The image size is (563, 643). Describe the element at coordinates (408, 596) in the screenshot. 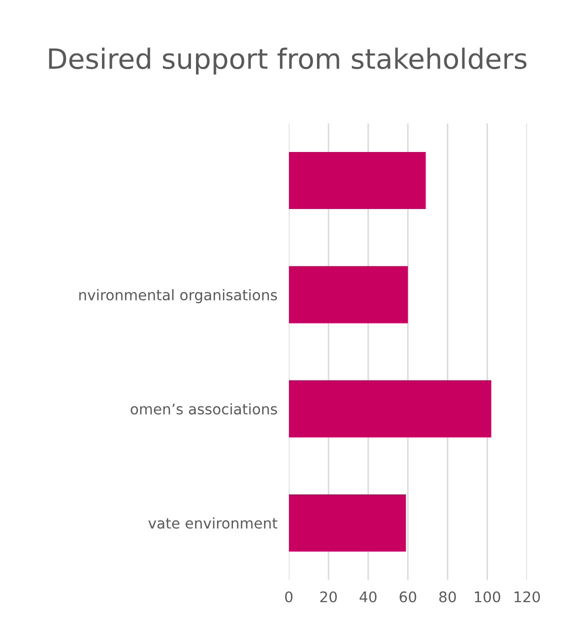

I see `x-tick-label: 60` at that location.